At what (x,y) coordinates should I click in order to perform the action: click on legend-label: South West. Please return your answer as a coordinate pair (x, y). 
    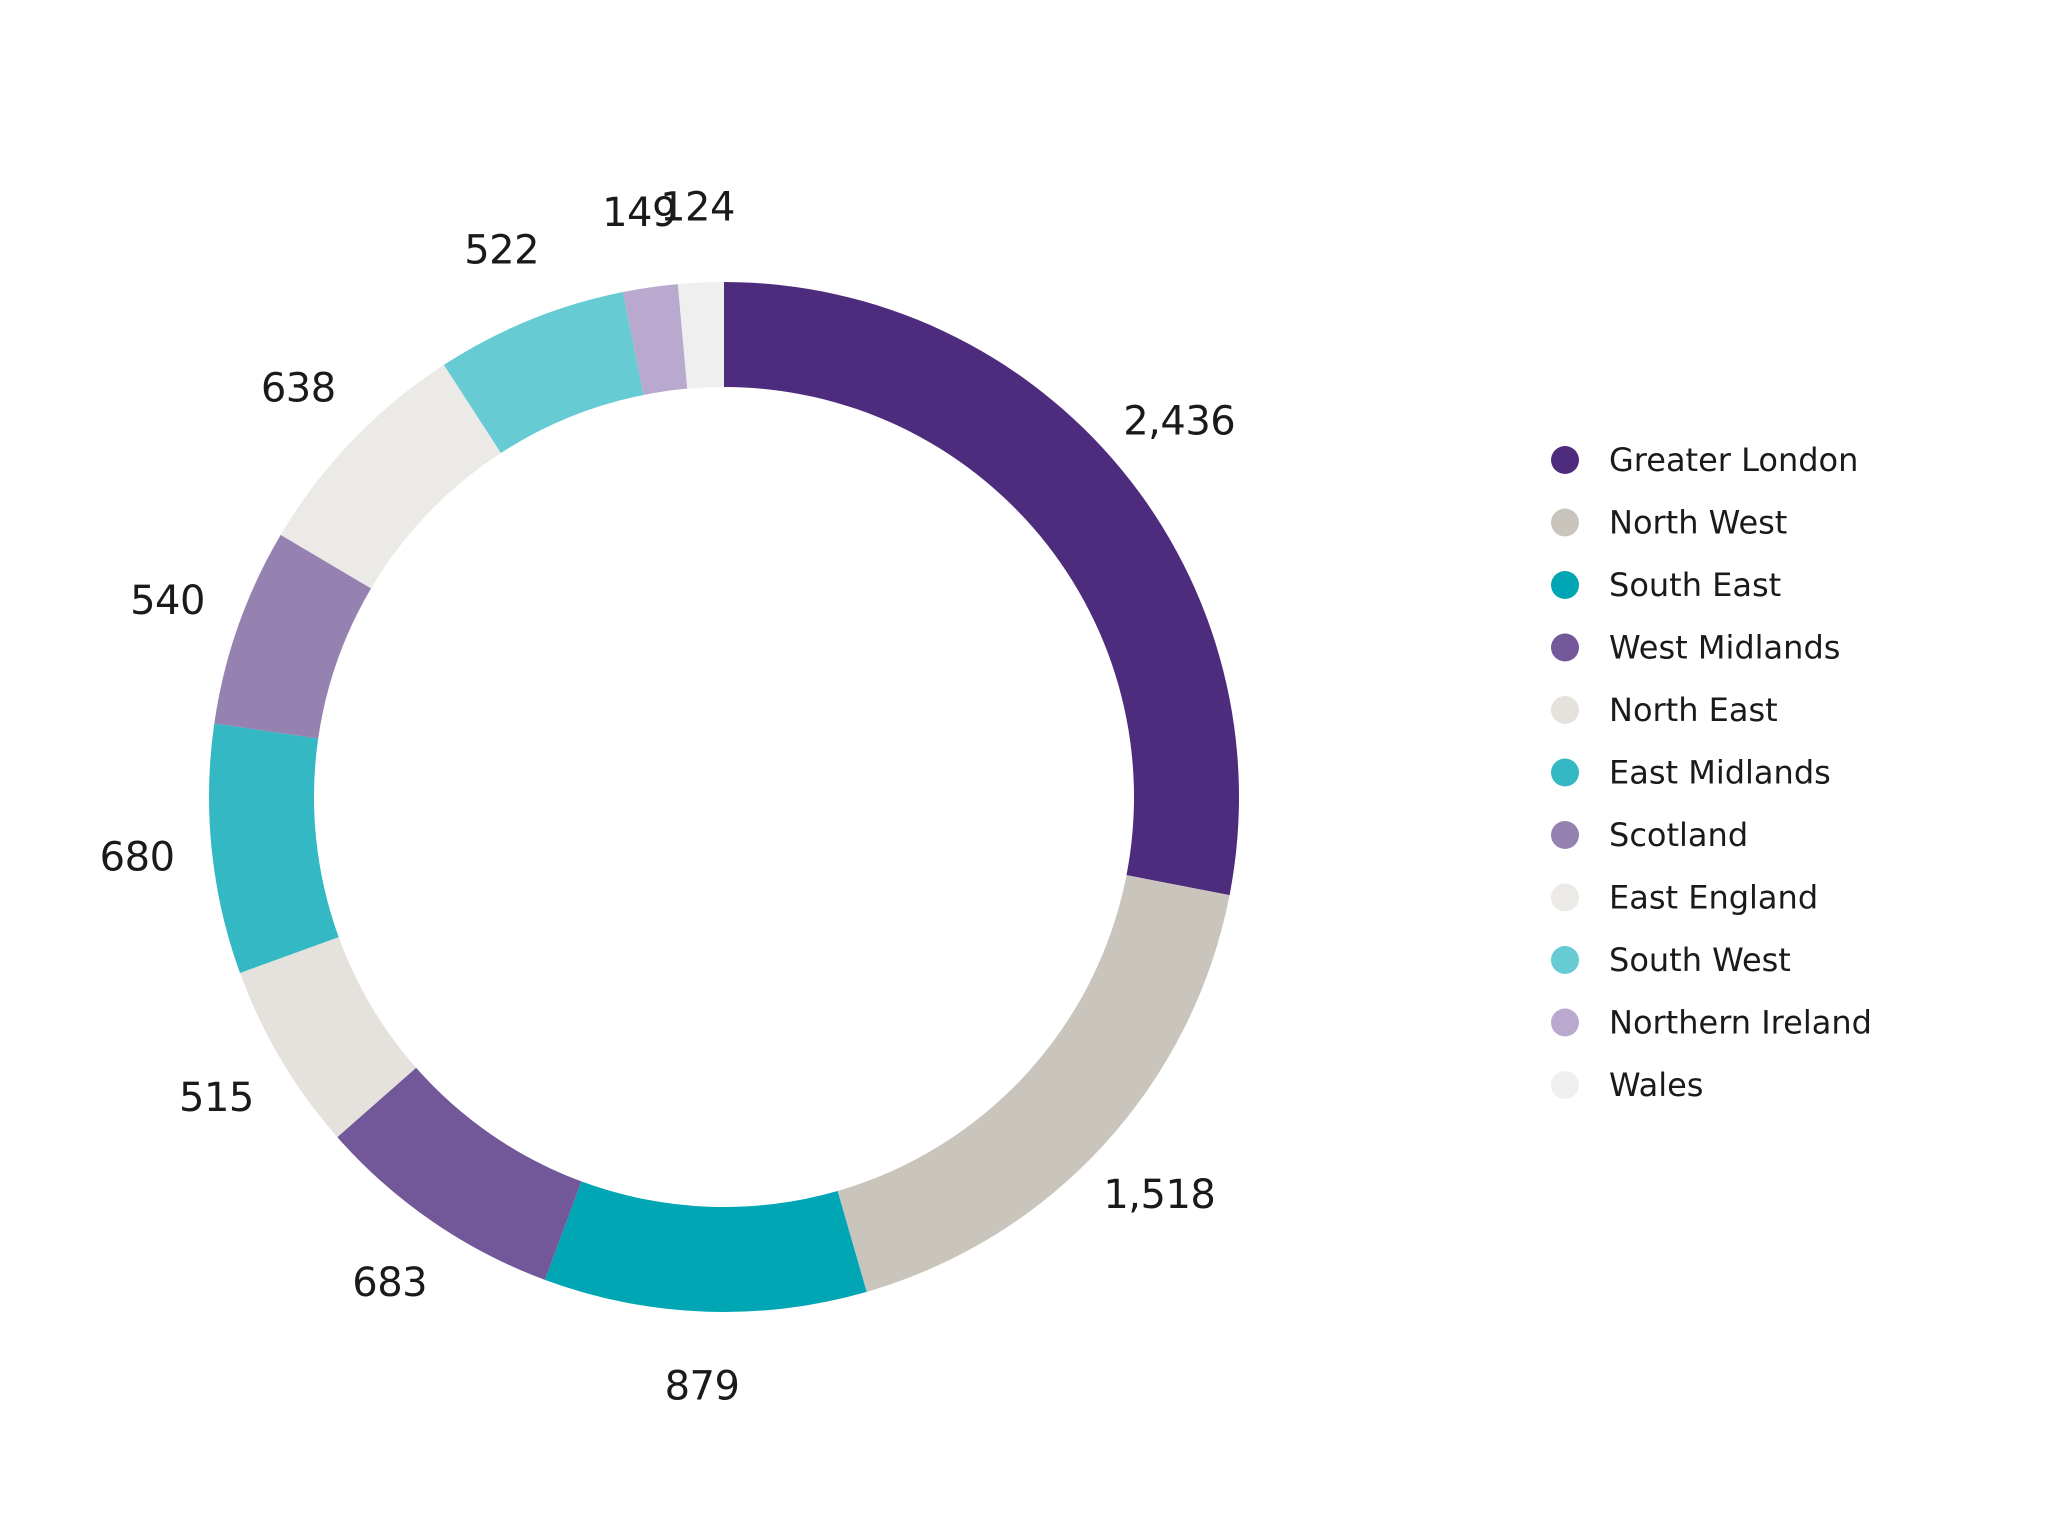
    Looking at the image, I should click on (1700, 960).